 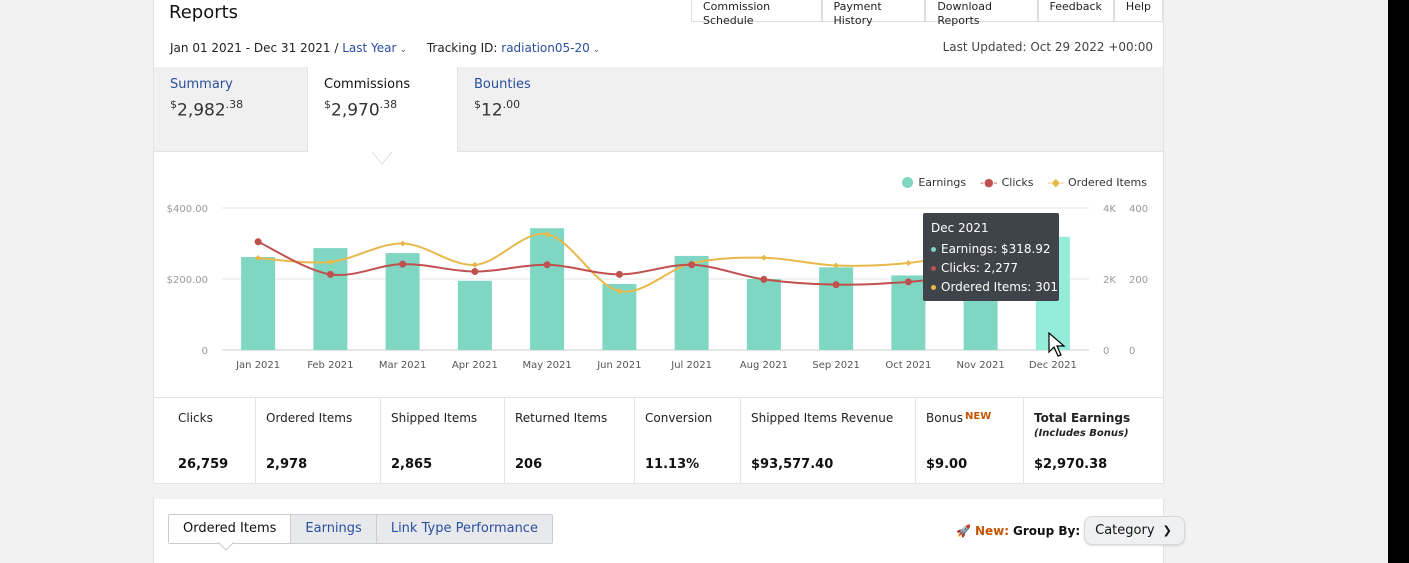 What do you see at coordinates (756, 13) in the screenshot?
I see `nav-commission-schedule: Commission Schedule` at bounding box center [756, 13].